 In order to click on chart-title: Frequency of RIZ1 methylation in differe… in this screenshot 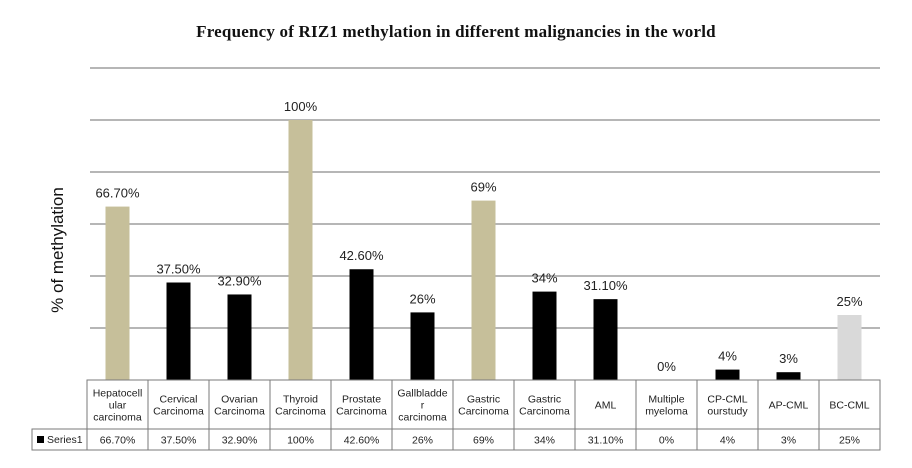, I will do `click(456, 31)`.